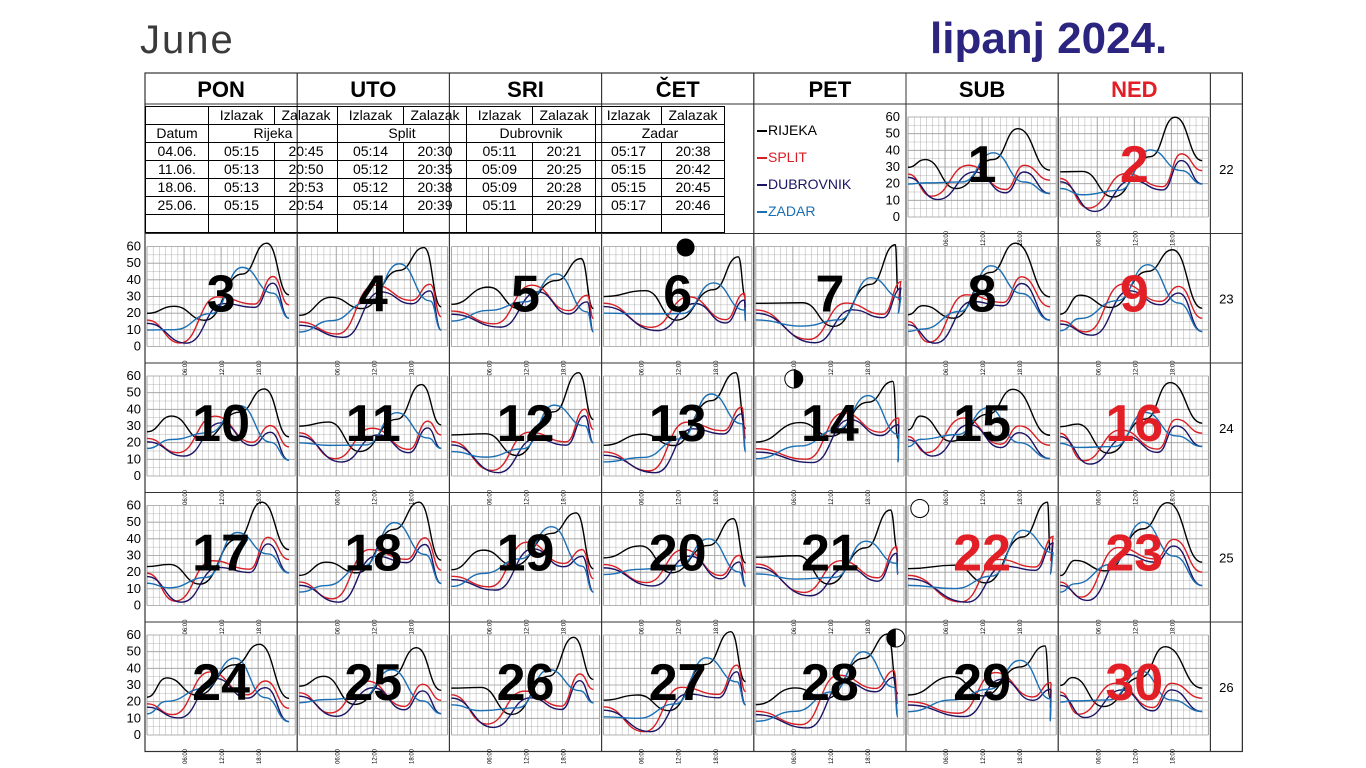  Describe the element at coordinates (628, 169) in the screenshot. I see `sun-table-cell: 05:15` at that location.